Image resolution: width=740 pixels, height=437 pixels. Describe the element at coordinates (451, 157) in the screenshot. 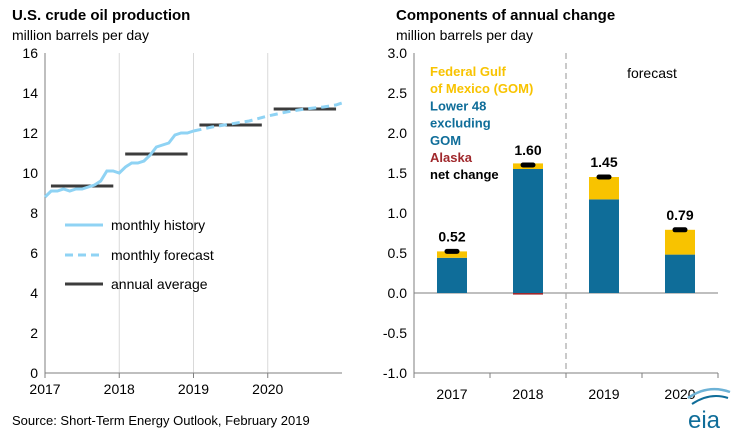

I see `right-legend-line: Alaska` at that location.